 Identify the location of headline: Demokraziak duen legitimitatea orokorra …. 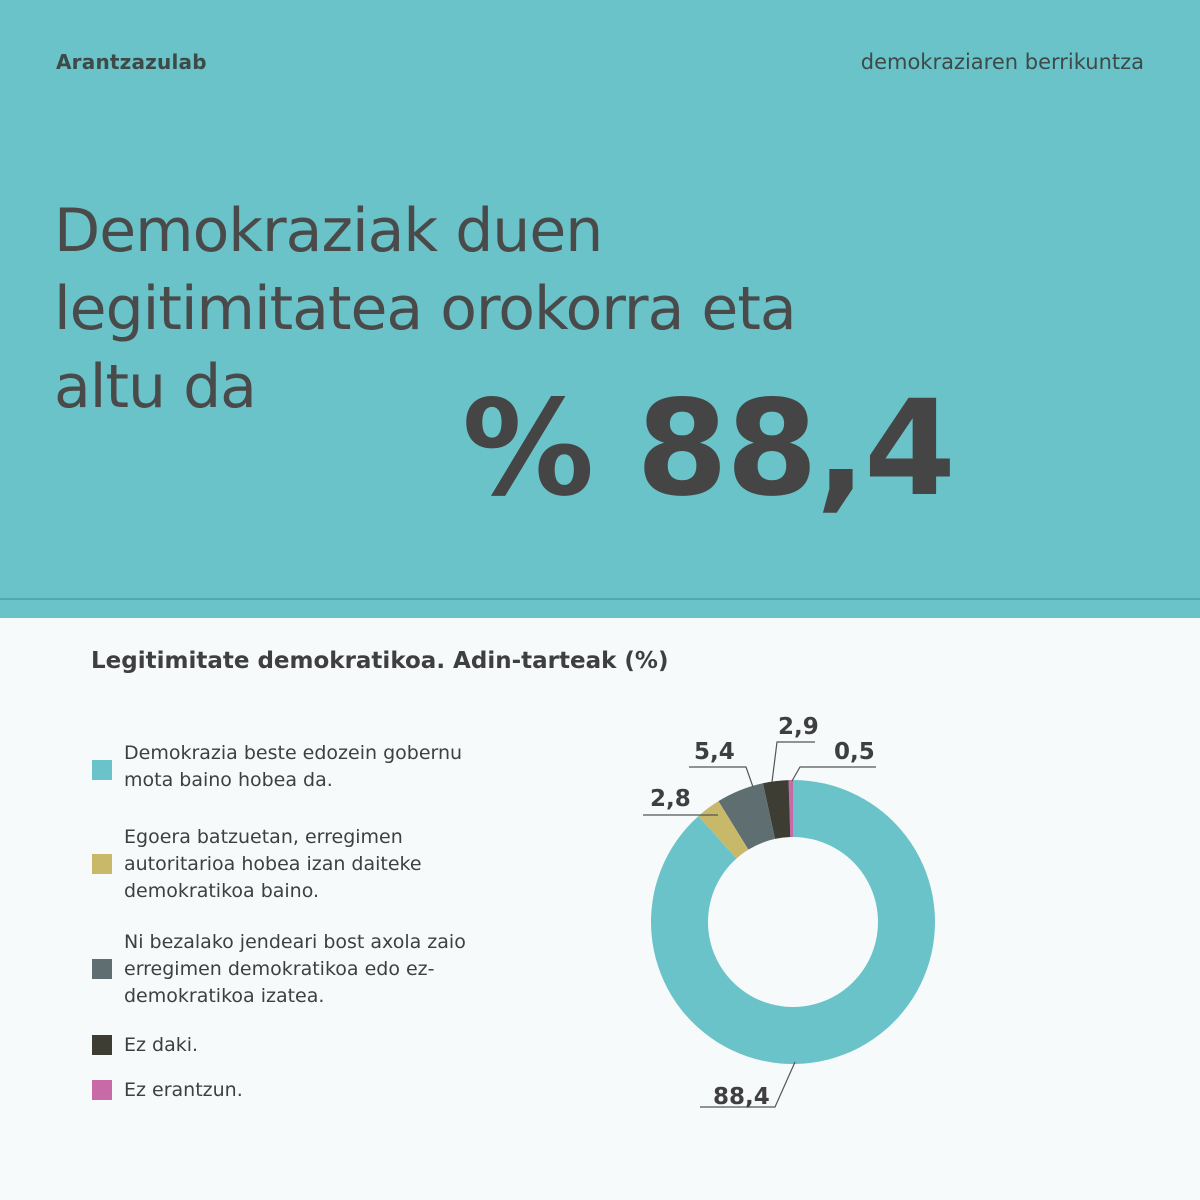
(504, 309).